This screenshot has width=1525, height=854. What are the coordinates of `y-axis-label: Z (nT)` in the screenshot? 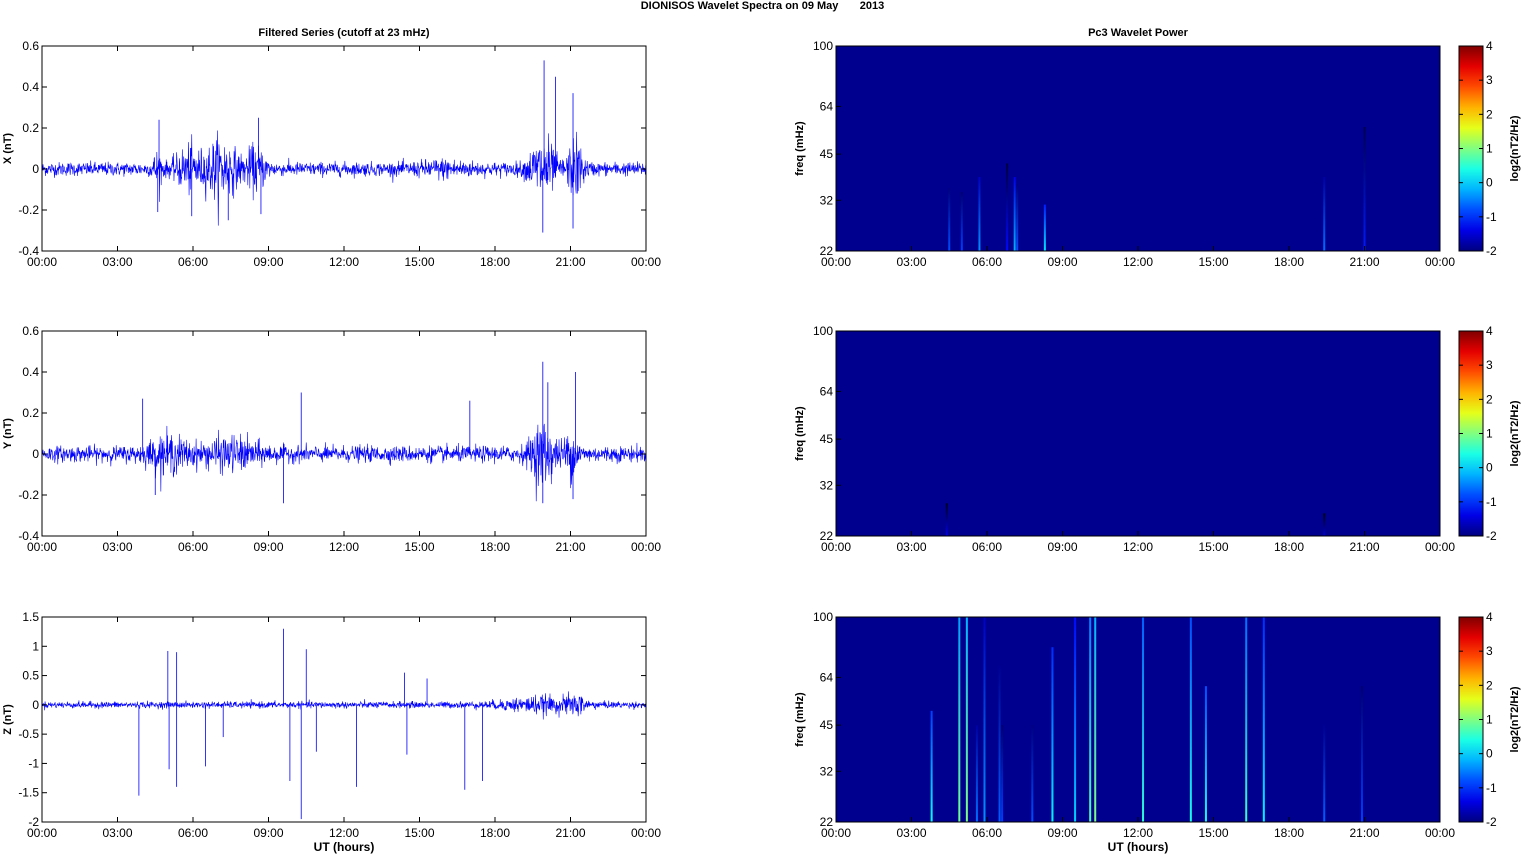 It's located at (8, 719).